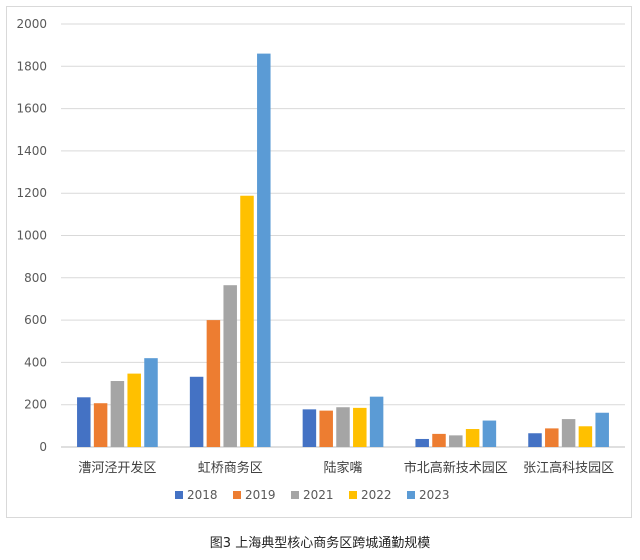 The width and height of the screenshot is (640, 560). I want to click on x-axis-ticks: 漕河泾开发区 虹桥商务区 陆家嘴 市北高新技术园区 张江高科技园区, so click(346, 468).